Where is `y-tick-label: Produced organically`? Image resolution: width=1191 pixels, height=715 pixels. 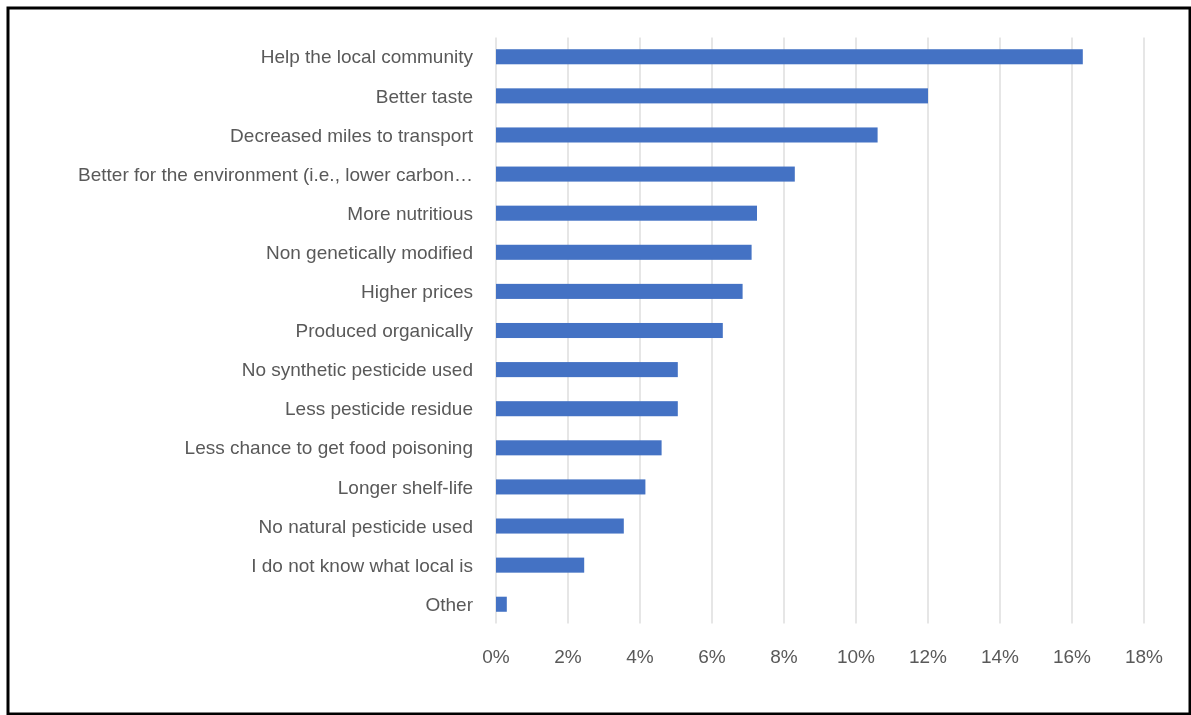 y-tick-label: Produced organically is located at coordinates (384, 331).